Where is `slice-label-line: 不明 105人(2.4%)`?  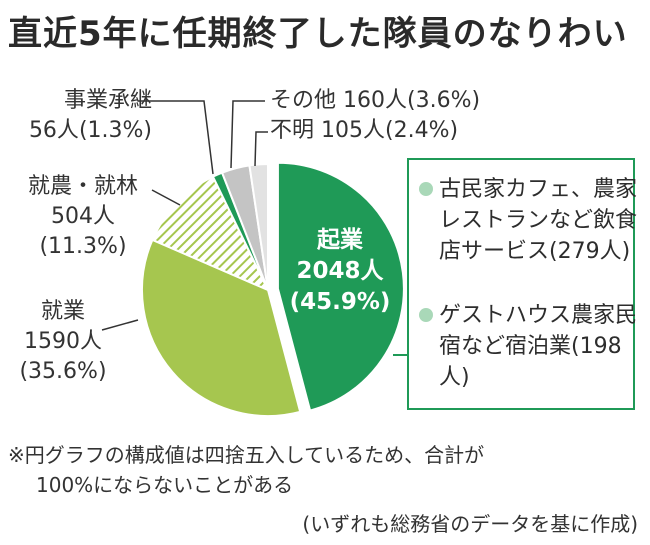
slice-label-line: 不明 105人(2.4%) is located at coordinates (364, 130).